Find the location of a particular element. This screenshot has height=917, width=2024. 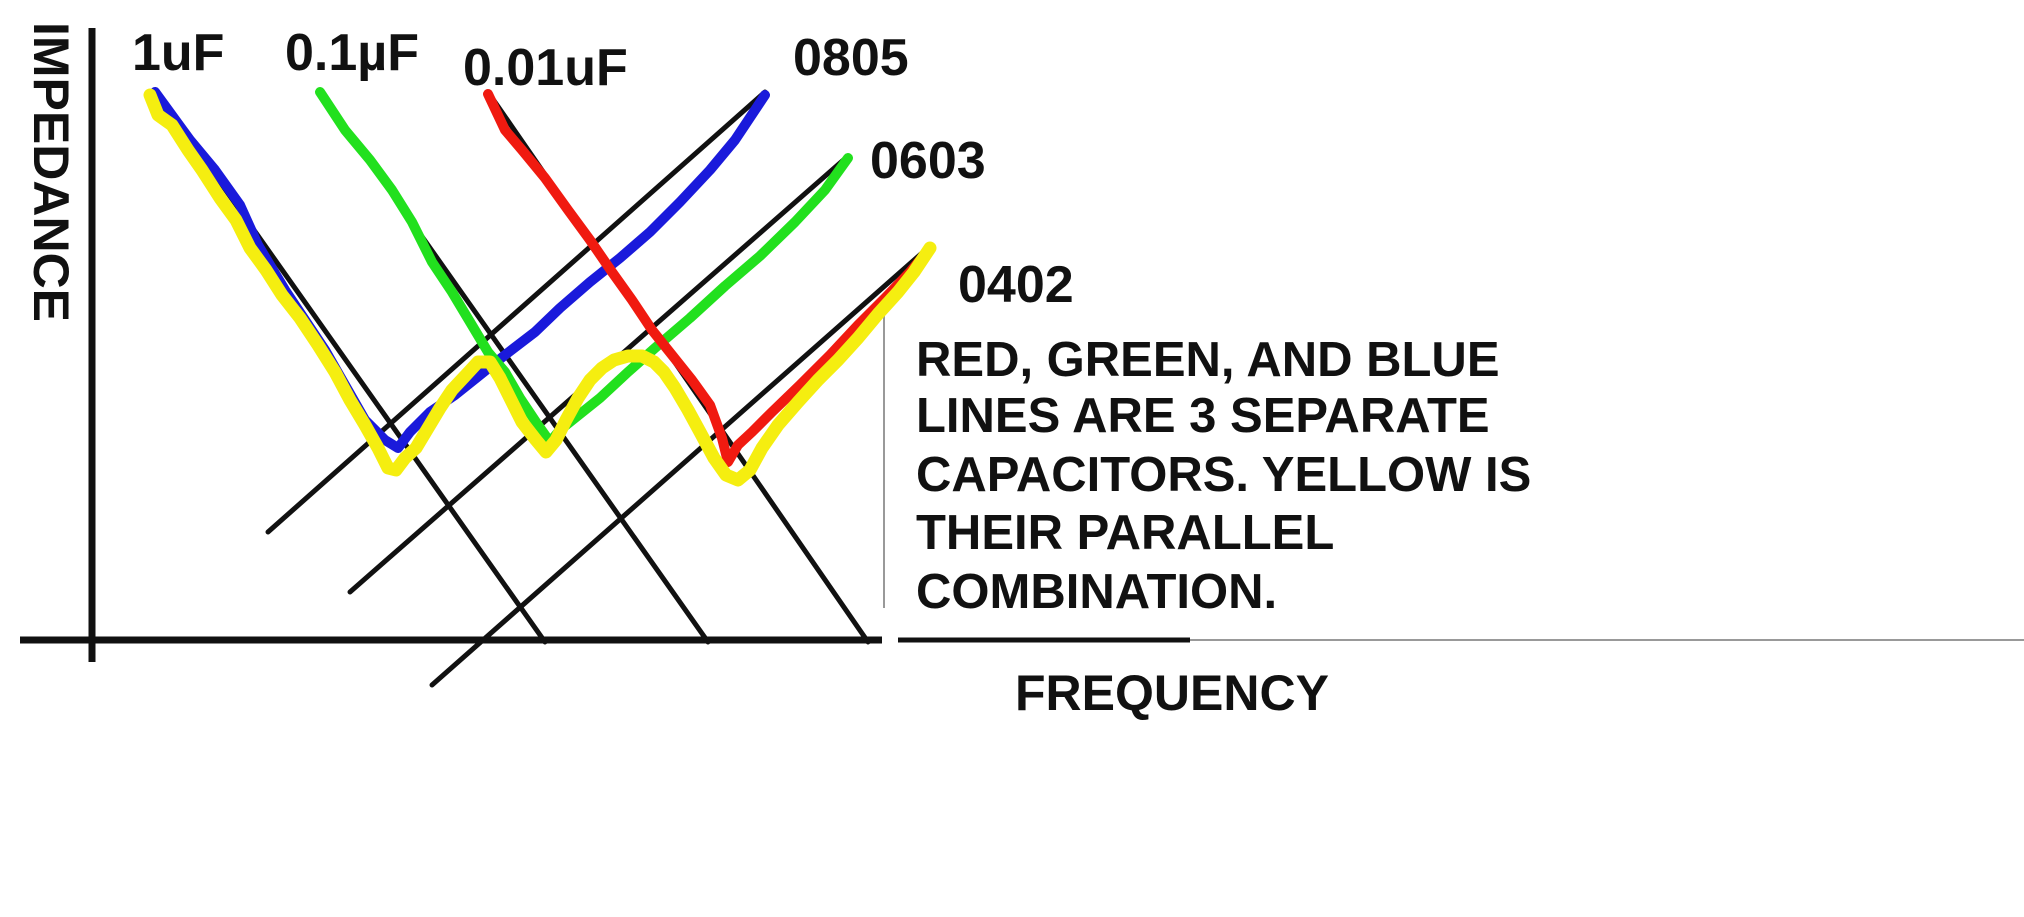

y-axis-title: IMPEDANCE is located at coordinates (51, 172).